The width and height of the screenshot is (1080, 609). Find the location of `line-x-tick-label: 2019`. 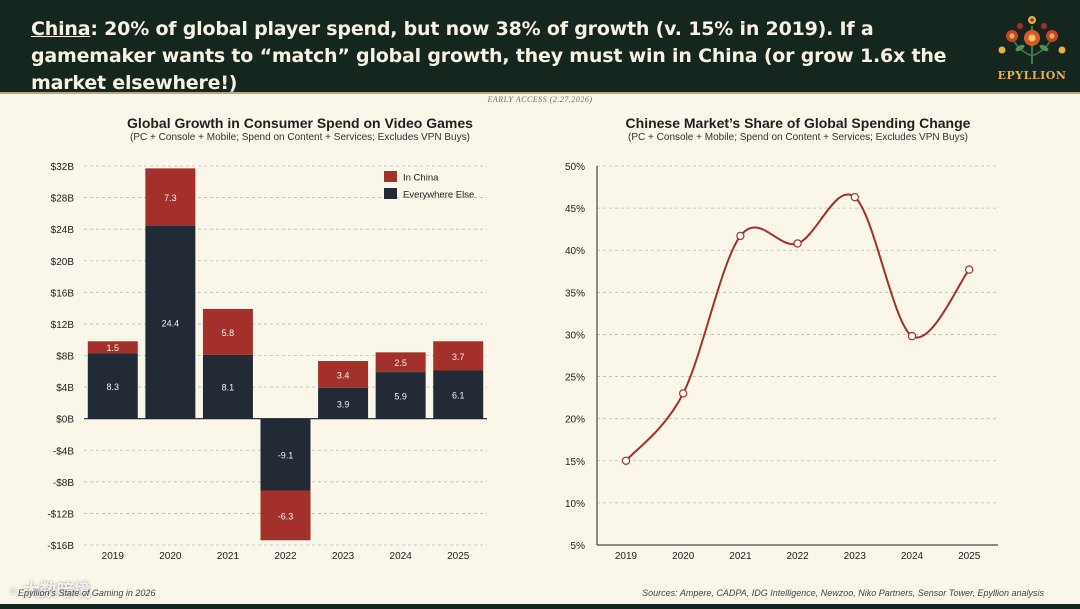

line-x-tick-label: 2019 is located at coordinates (626, 556).